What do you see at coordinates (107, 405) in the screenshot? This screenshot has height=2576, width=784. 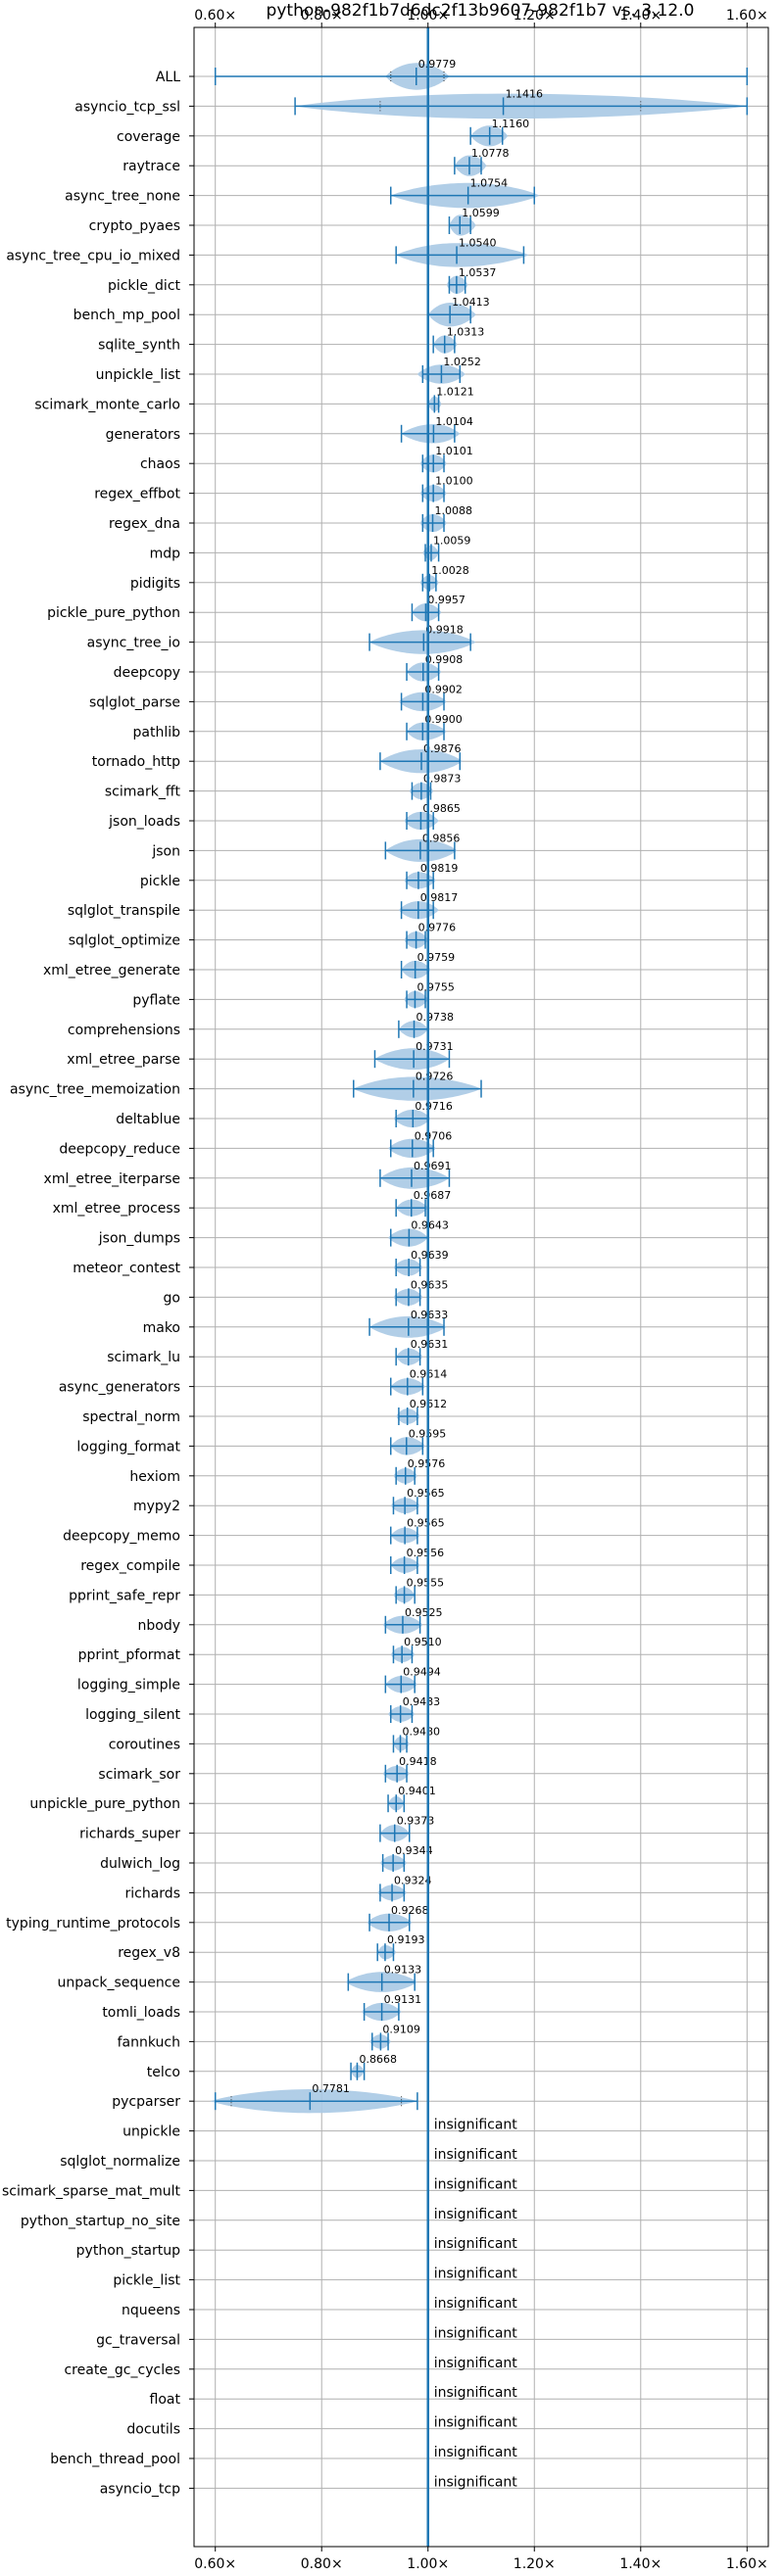 I see `category-label: scimark_monte_carlo` at bounding box center [107, 405].